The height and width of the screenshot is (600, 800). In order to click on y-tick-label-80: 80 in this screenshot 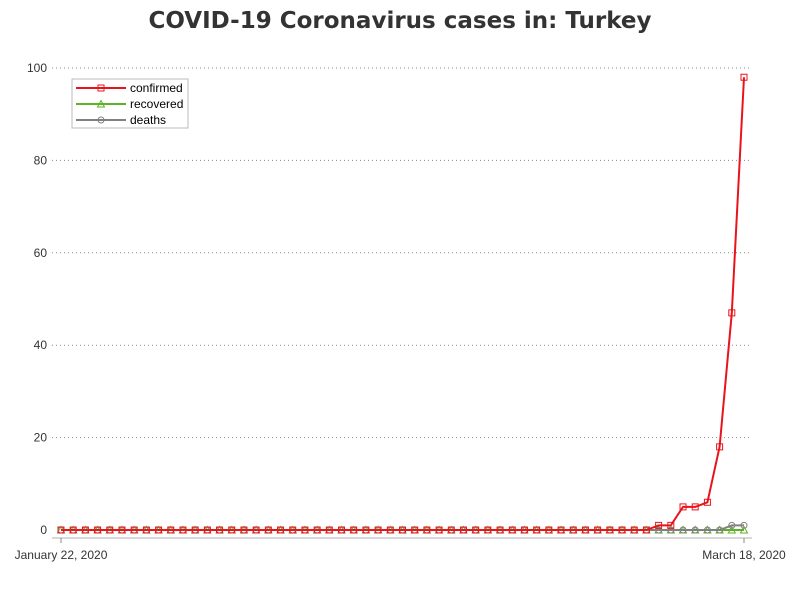, I will do `click(41, 160)`.